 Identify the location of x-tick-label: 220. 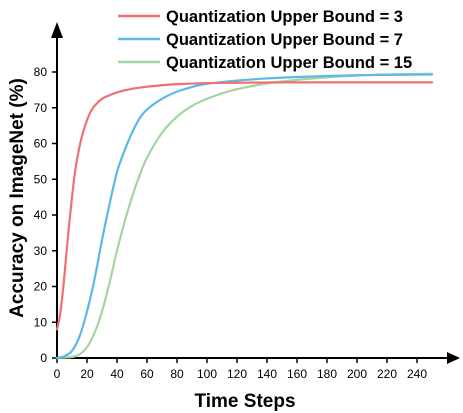
(387, 374).